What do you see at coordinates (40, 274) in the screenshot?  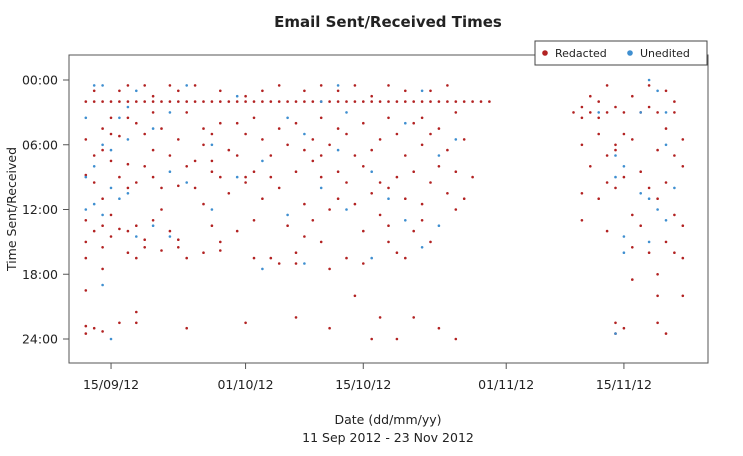 I see `y-tick-label-3: 18:00` at bounding box center [40, 274].